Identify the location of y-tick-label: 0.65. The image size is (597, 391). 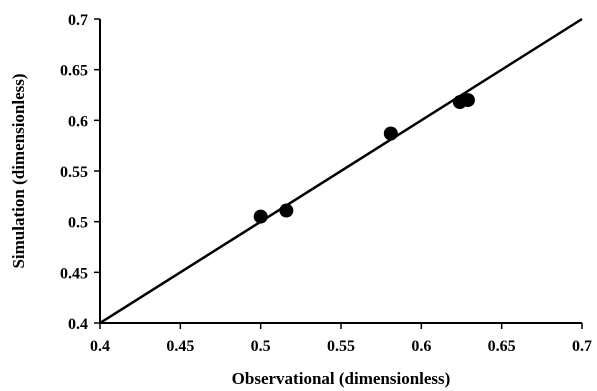
(74, 71).